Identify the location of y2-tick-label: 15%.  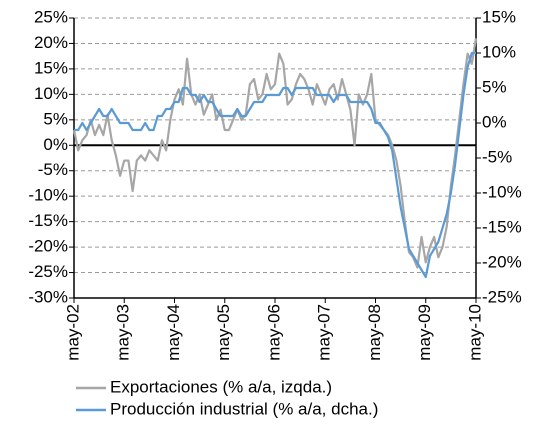
(499, 16).